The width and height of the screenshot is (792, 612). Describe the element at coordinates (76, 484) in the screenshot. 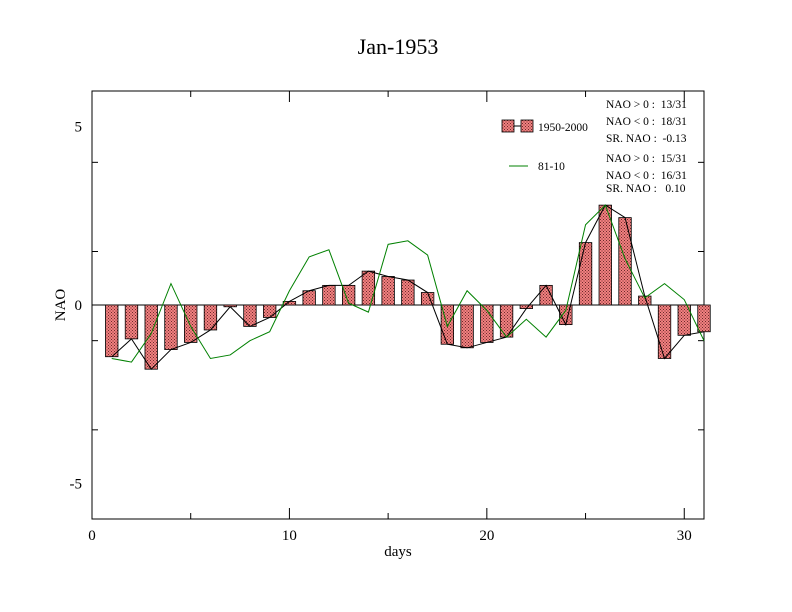

I see `y-tick-label: -5` at that location.